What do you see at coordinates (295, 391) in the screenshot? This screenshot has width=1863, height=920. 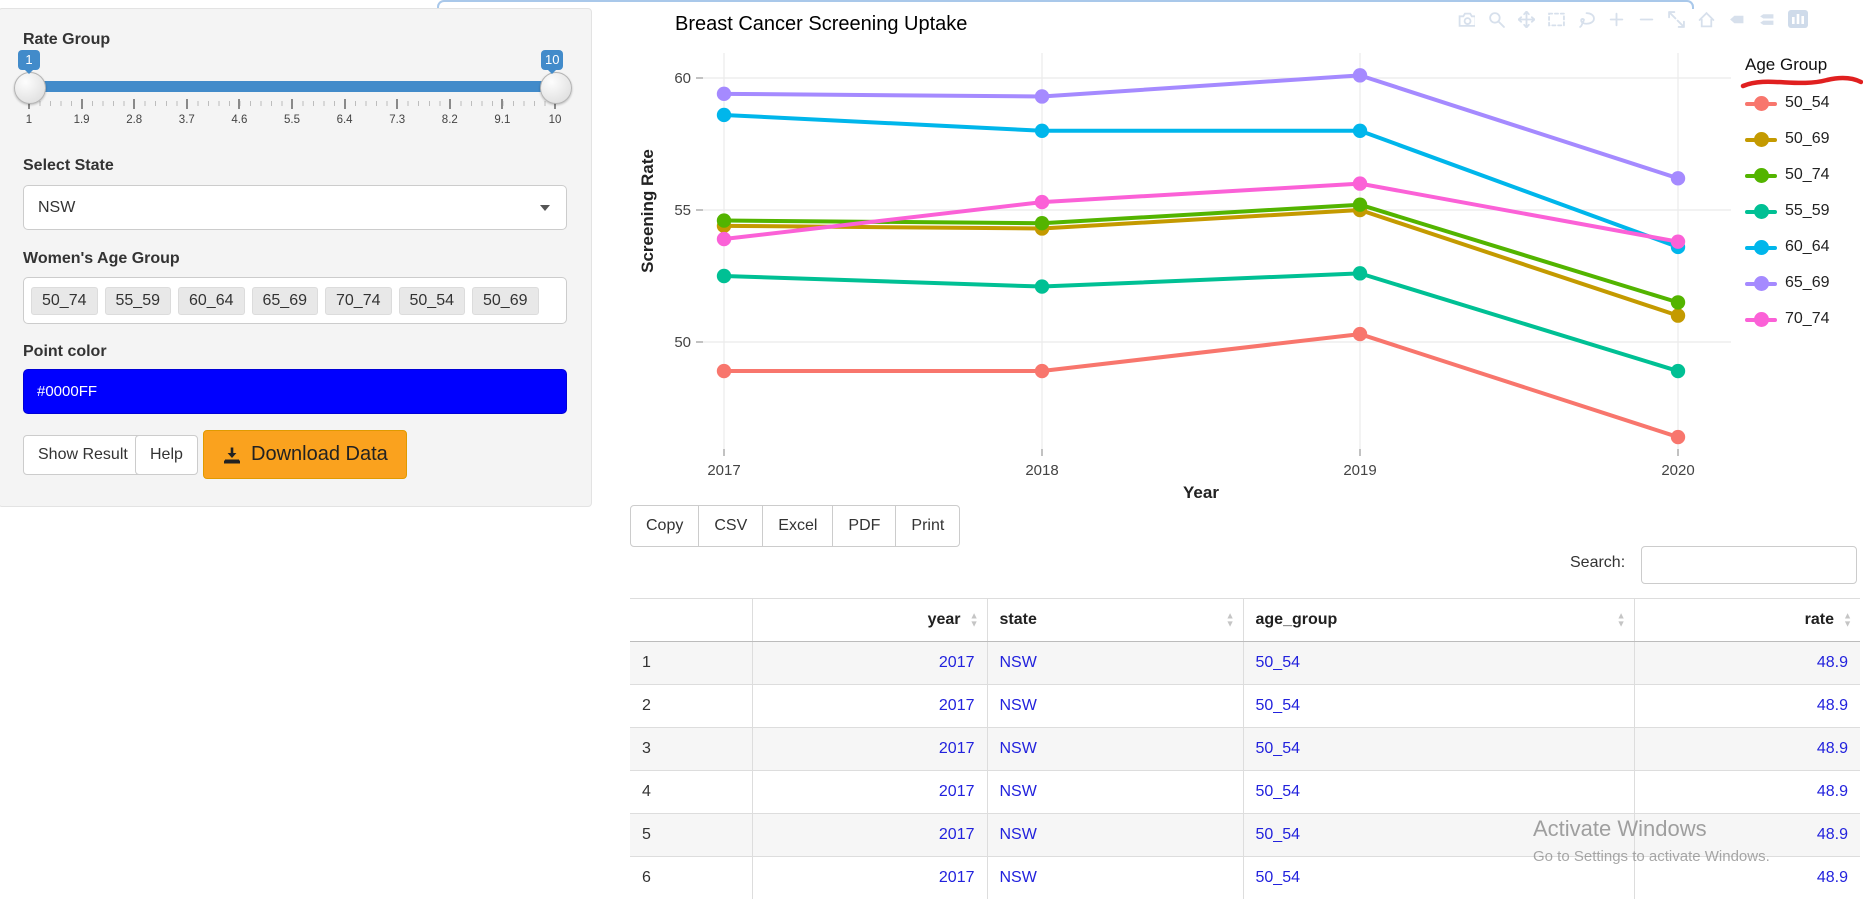 I see `point-color-input: #0000FF` at bounding box center [295, 391].